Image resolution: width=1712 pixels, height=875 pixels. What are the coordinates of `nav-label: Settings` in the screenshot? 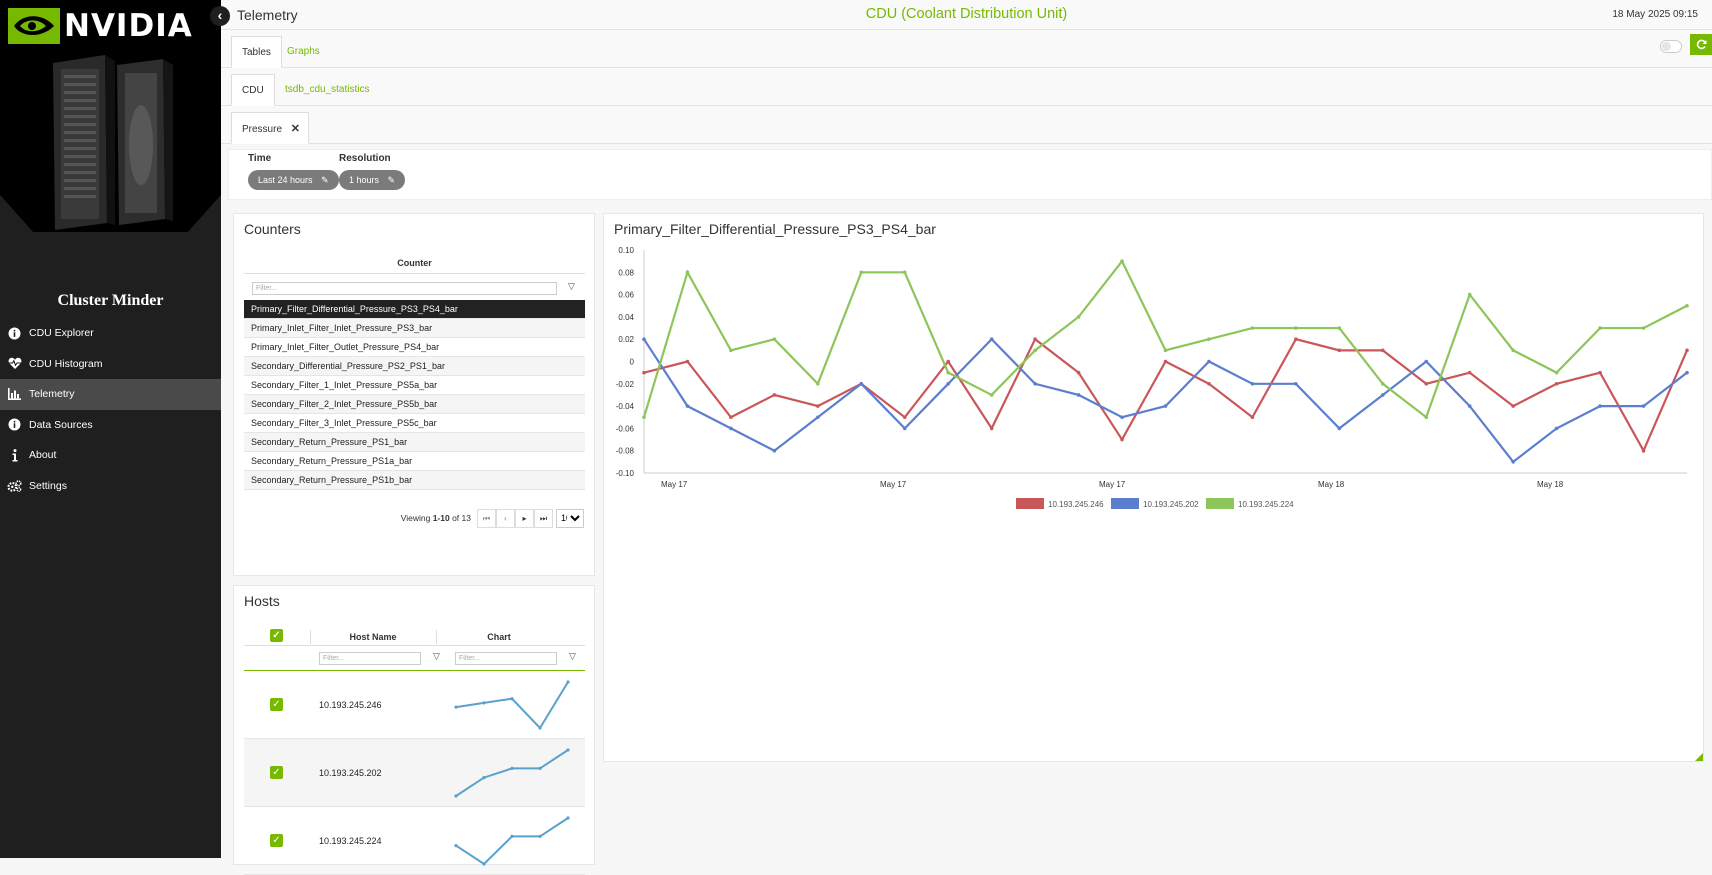 It's located at (48, 485).